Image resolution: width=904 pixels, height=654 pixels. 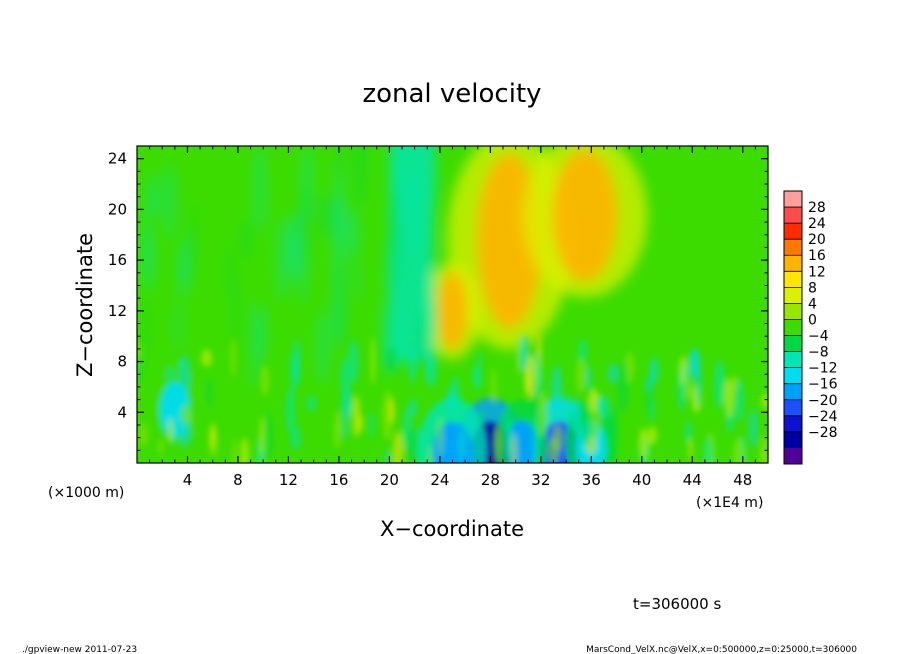 I want to click on colorbar-label: −20, so click(x=823, y=401).